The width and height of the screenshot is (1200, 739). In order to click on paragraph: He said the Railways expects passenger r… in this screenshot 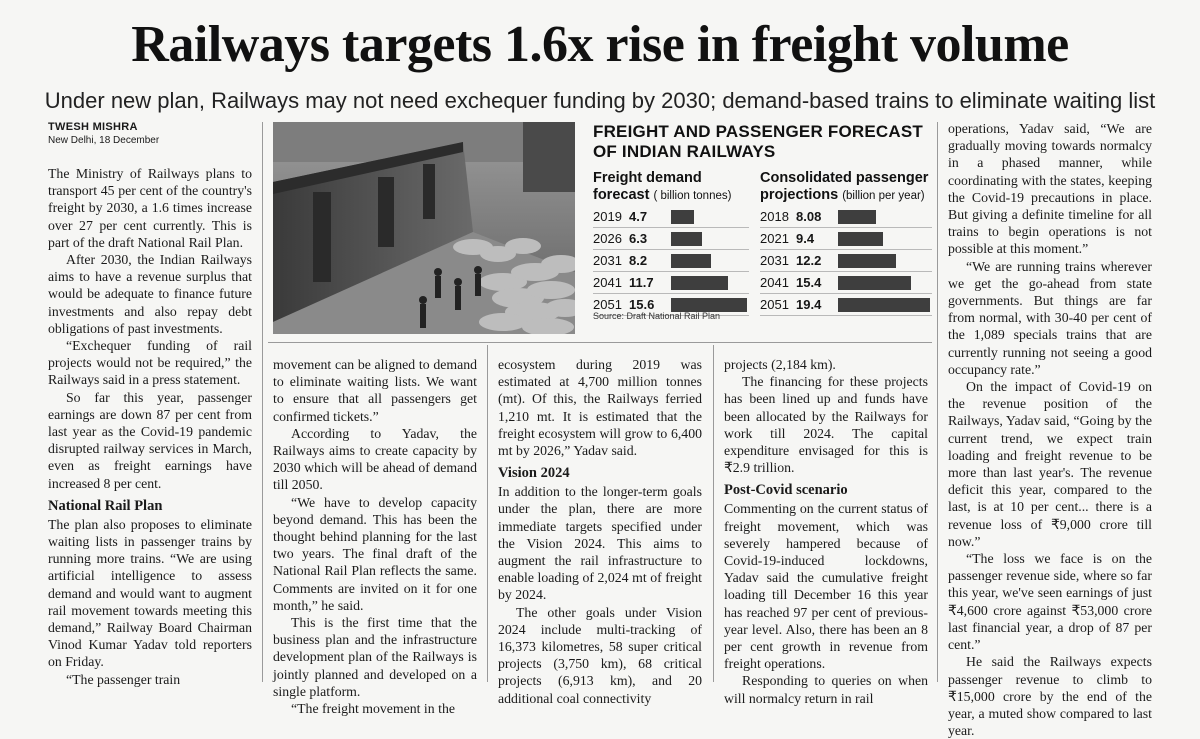, I will do `click(1050, 696)`.